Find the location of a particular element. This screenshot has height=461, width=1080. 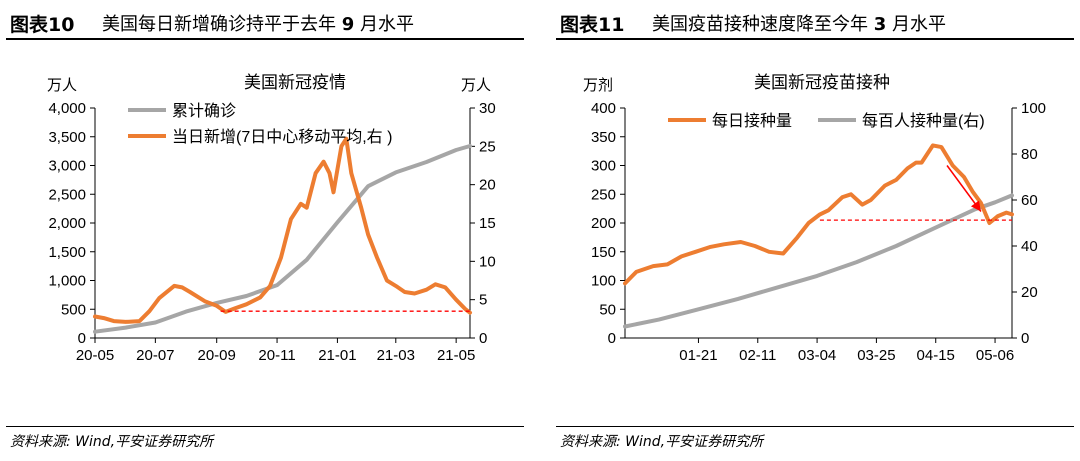

y-left-tick-label: 2,000 is located at coordinates (67, 223).